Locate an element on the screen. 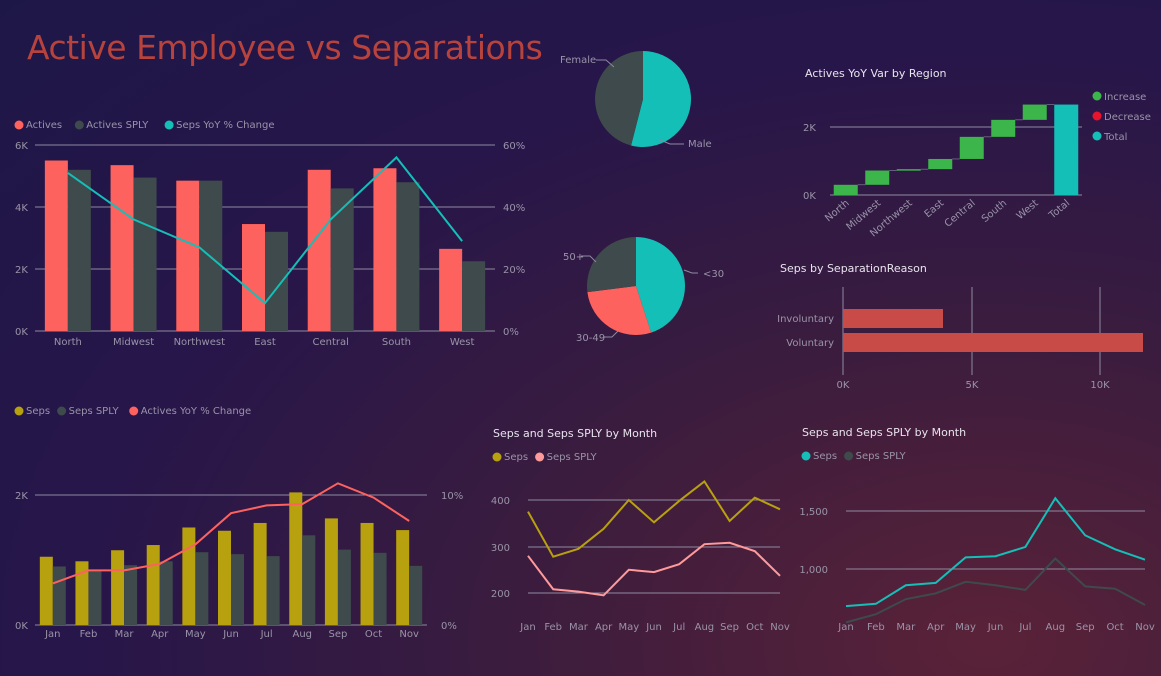  sepsb-xtick-0: Jan is located at coordinates (845, 627).